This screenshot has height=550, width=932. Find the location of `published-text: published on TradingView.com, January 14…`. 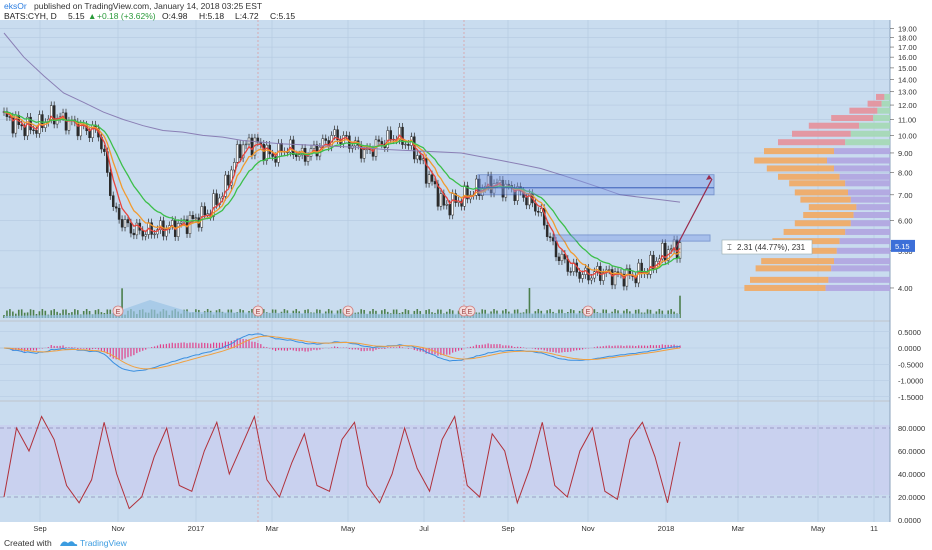

published-text: published on TradingView.com, January 14… is located at coordinates (148, 6).